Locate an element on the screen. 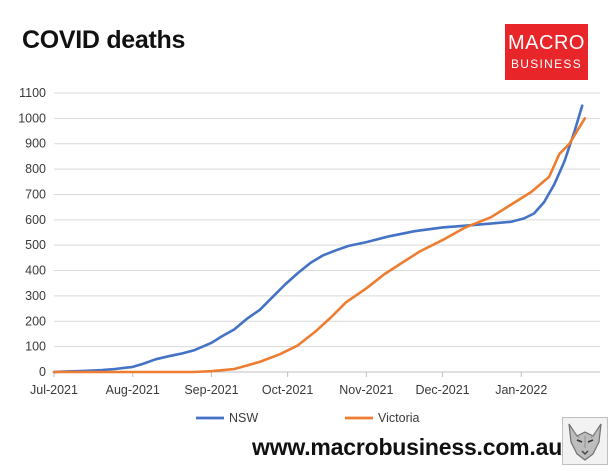 This screenshot has height=471, width=613. macrobusiness-logo: MACRO BUSINESS is located at coordinates (546, 52).